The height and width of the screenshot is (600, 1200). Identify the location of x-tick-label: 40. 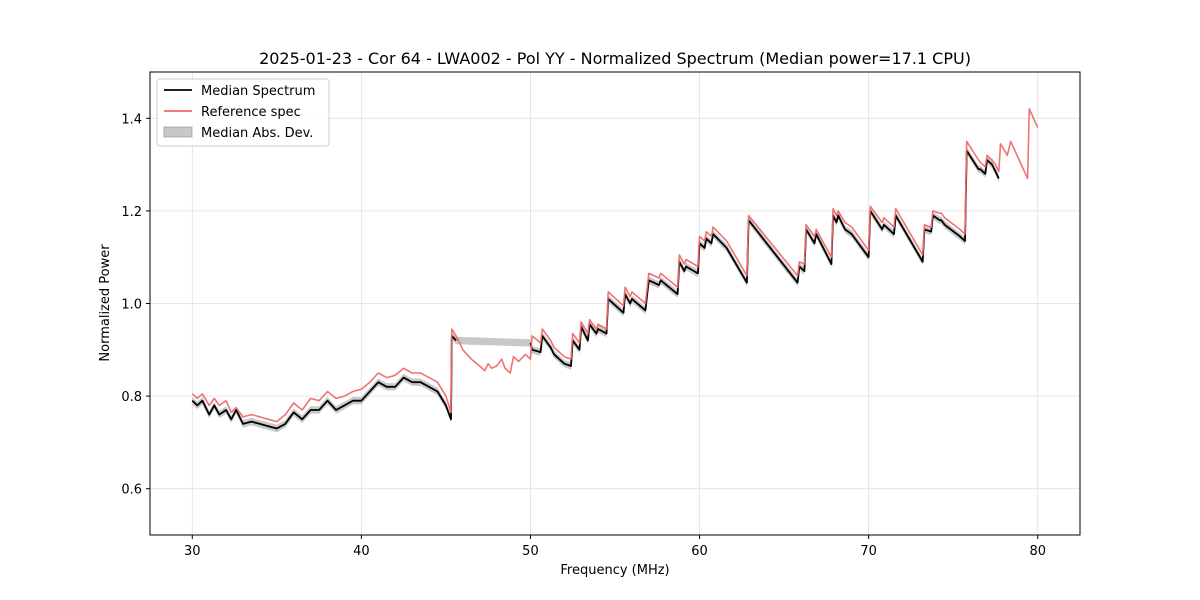
(361, 551).